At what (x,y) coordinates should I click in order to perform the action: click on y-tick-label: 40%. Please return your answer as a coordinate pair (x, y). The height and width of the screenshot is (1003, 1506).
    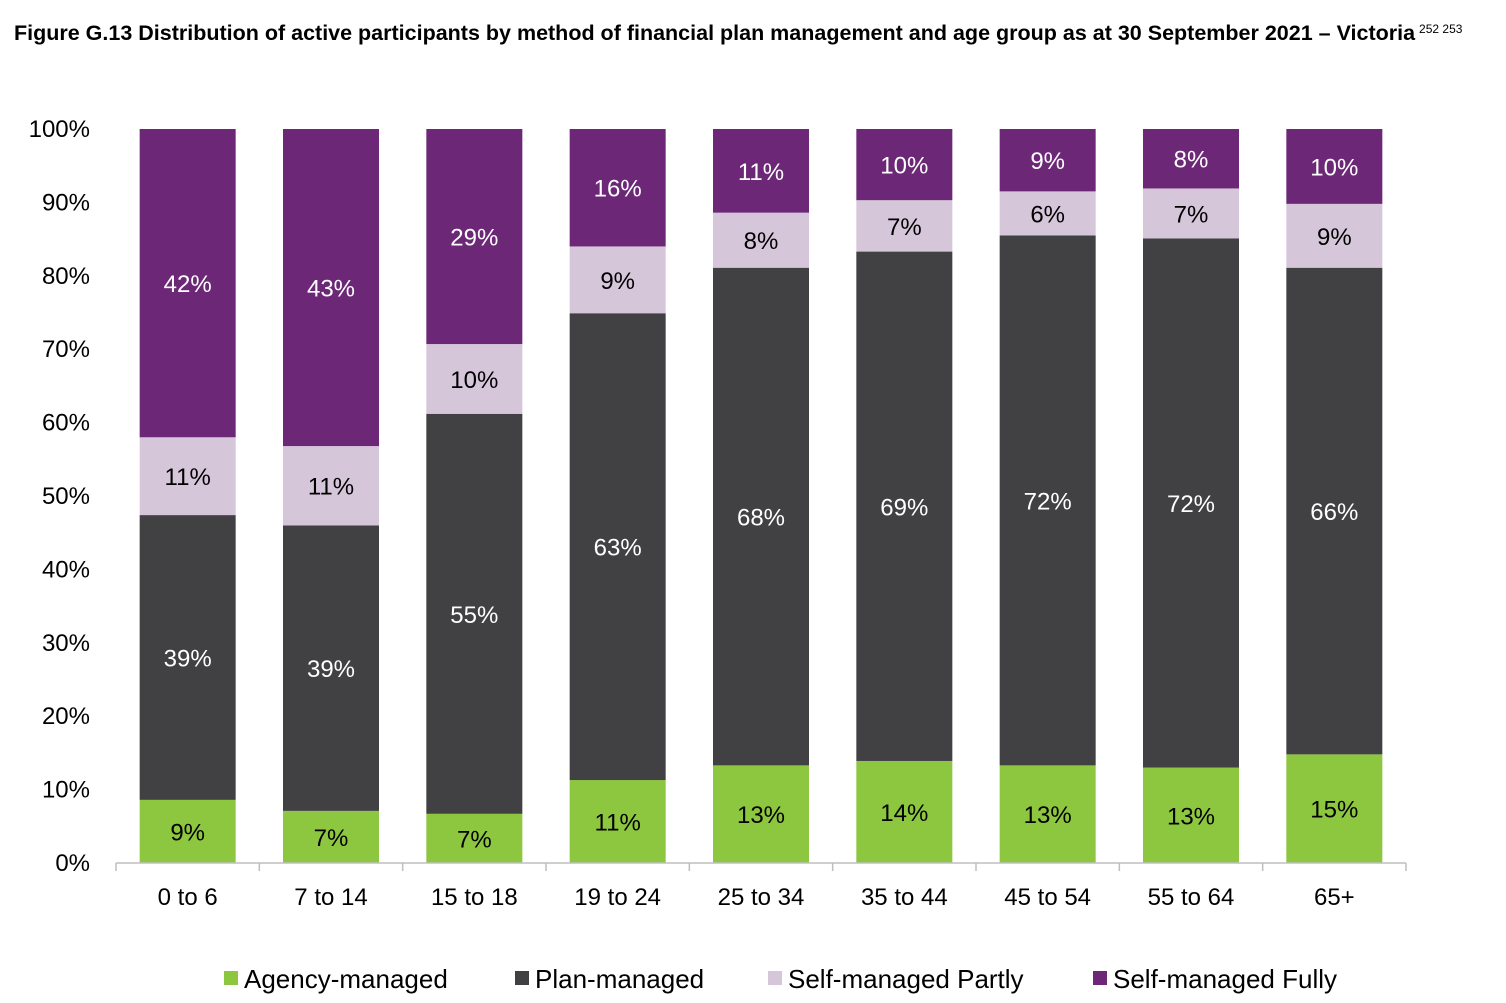
    Looking at the image, I should click on (66, 569).